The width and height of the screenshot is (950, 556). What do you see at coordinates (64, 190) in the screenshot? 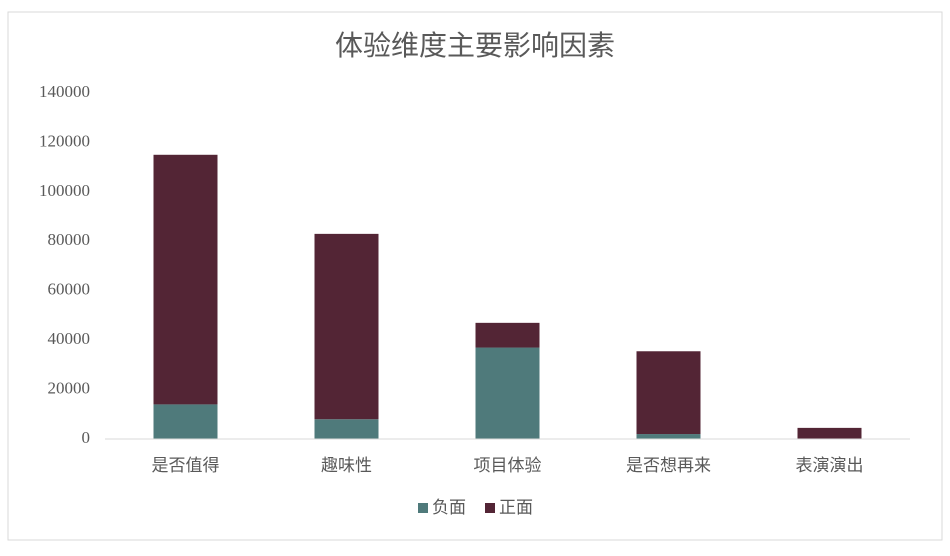
I see `y-tick-label: 100000` at bounding box center [64, 190].